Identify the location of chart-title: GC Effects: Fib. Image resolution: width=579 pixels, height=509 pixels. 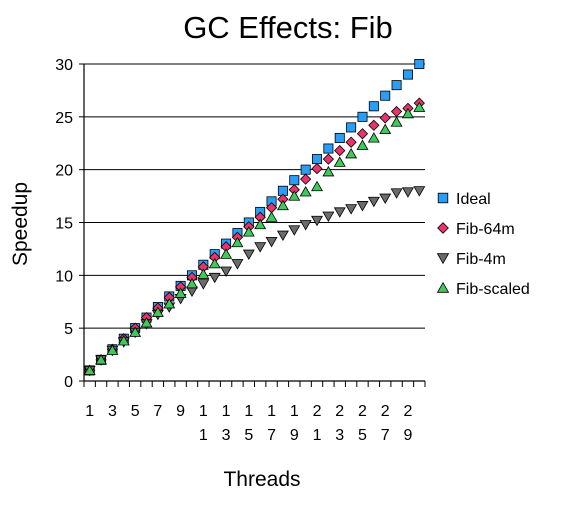
(288, 27).